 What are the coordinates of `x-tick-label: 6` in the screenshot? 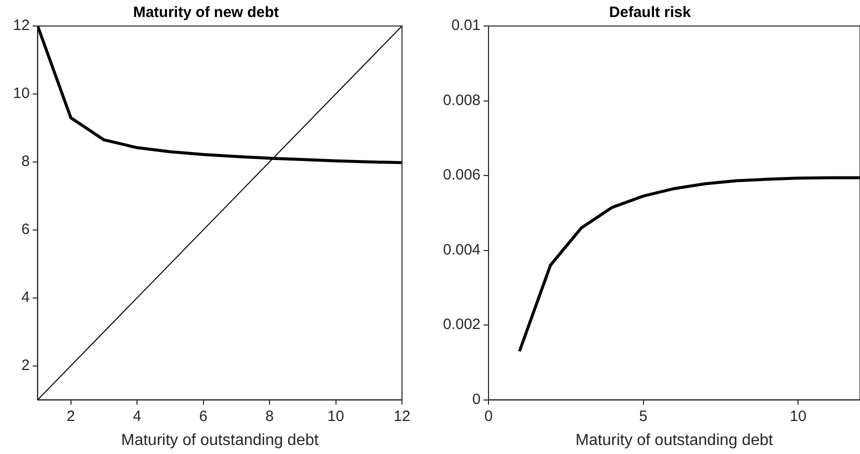 It's located at (203, 416).